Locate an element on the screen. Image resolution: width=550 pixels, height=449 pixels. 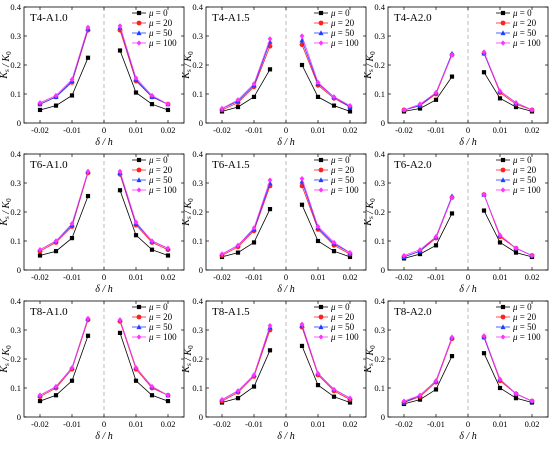
panel-title: T6-A1.5 is located at coordinates (231, 165).